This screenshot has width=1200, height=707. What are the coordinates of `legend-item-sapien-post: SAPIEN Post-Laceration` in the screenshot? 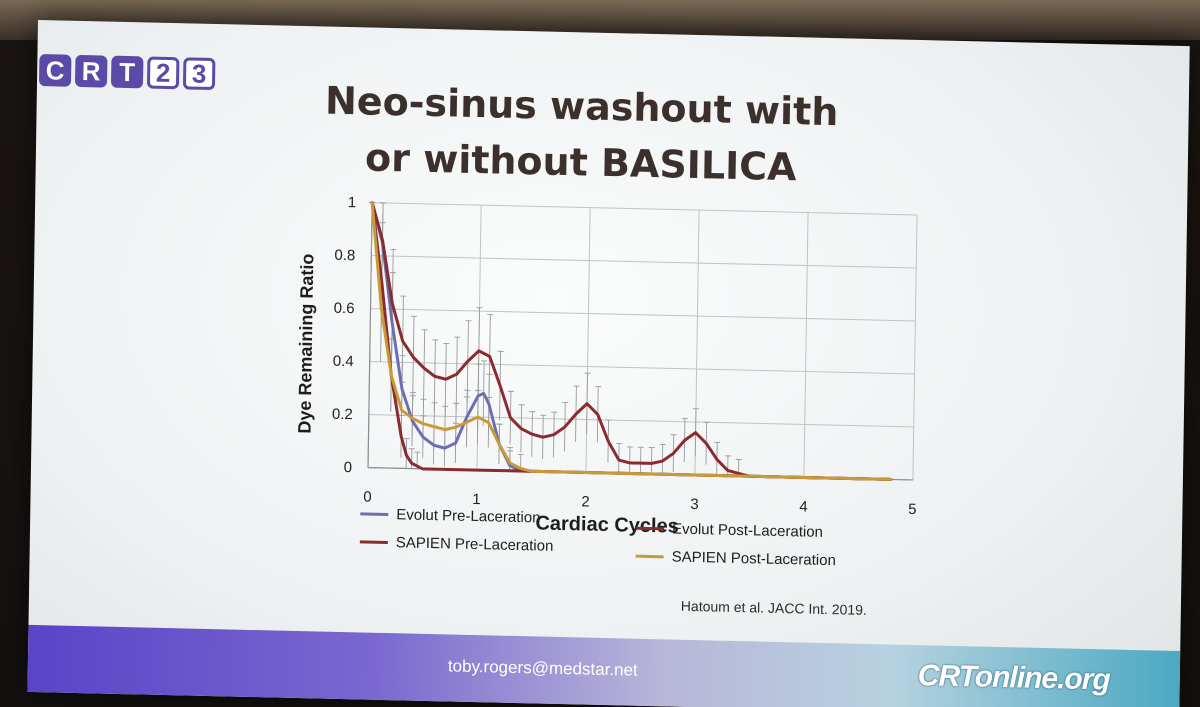 It's located at (735, 559).